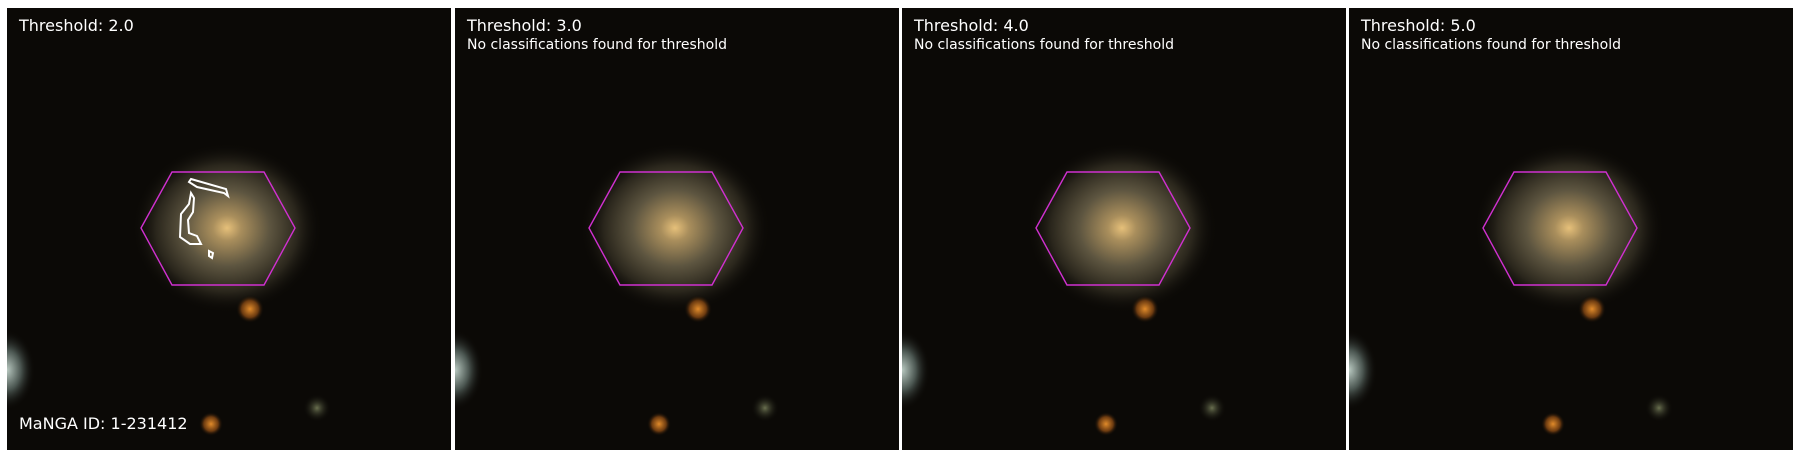 This screenshot has height=457, width=1800. I want to click on manga-id-label: MaNGA ID: 1-231412, so click(103, 423).